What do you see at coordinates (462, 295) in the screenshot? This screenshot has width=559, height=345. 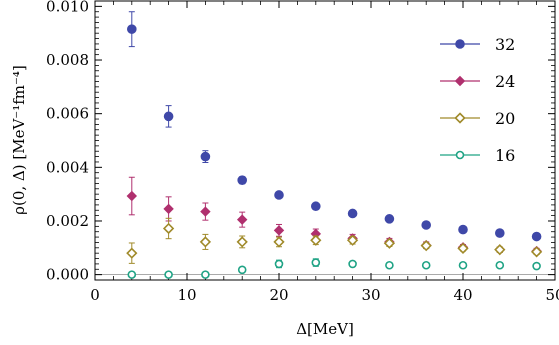 I see `x-tick-label: 40` at bounding box center [462, 295].